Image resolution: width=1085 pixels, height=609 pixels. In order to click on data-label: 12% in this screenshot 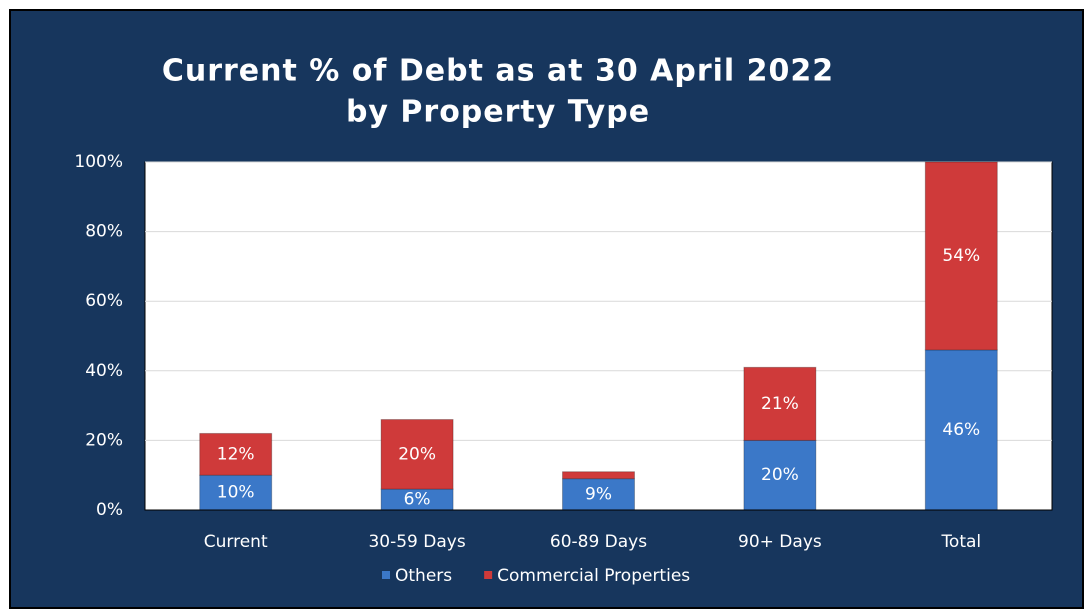, I will do `click(236, 454)`.